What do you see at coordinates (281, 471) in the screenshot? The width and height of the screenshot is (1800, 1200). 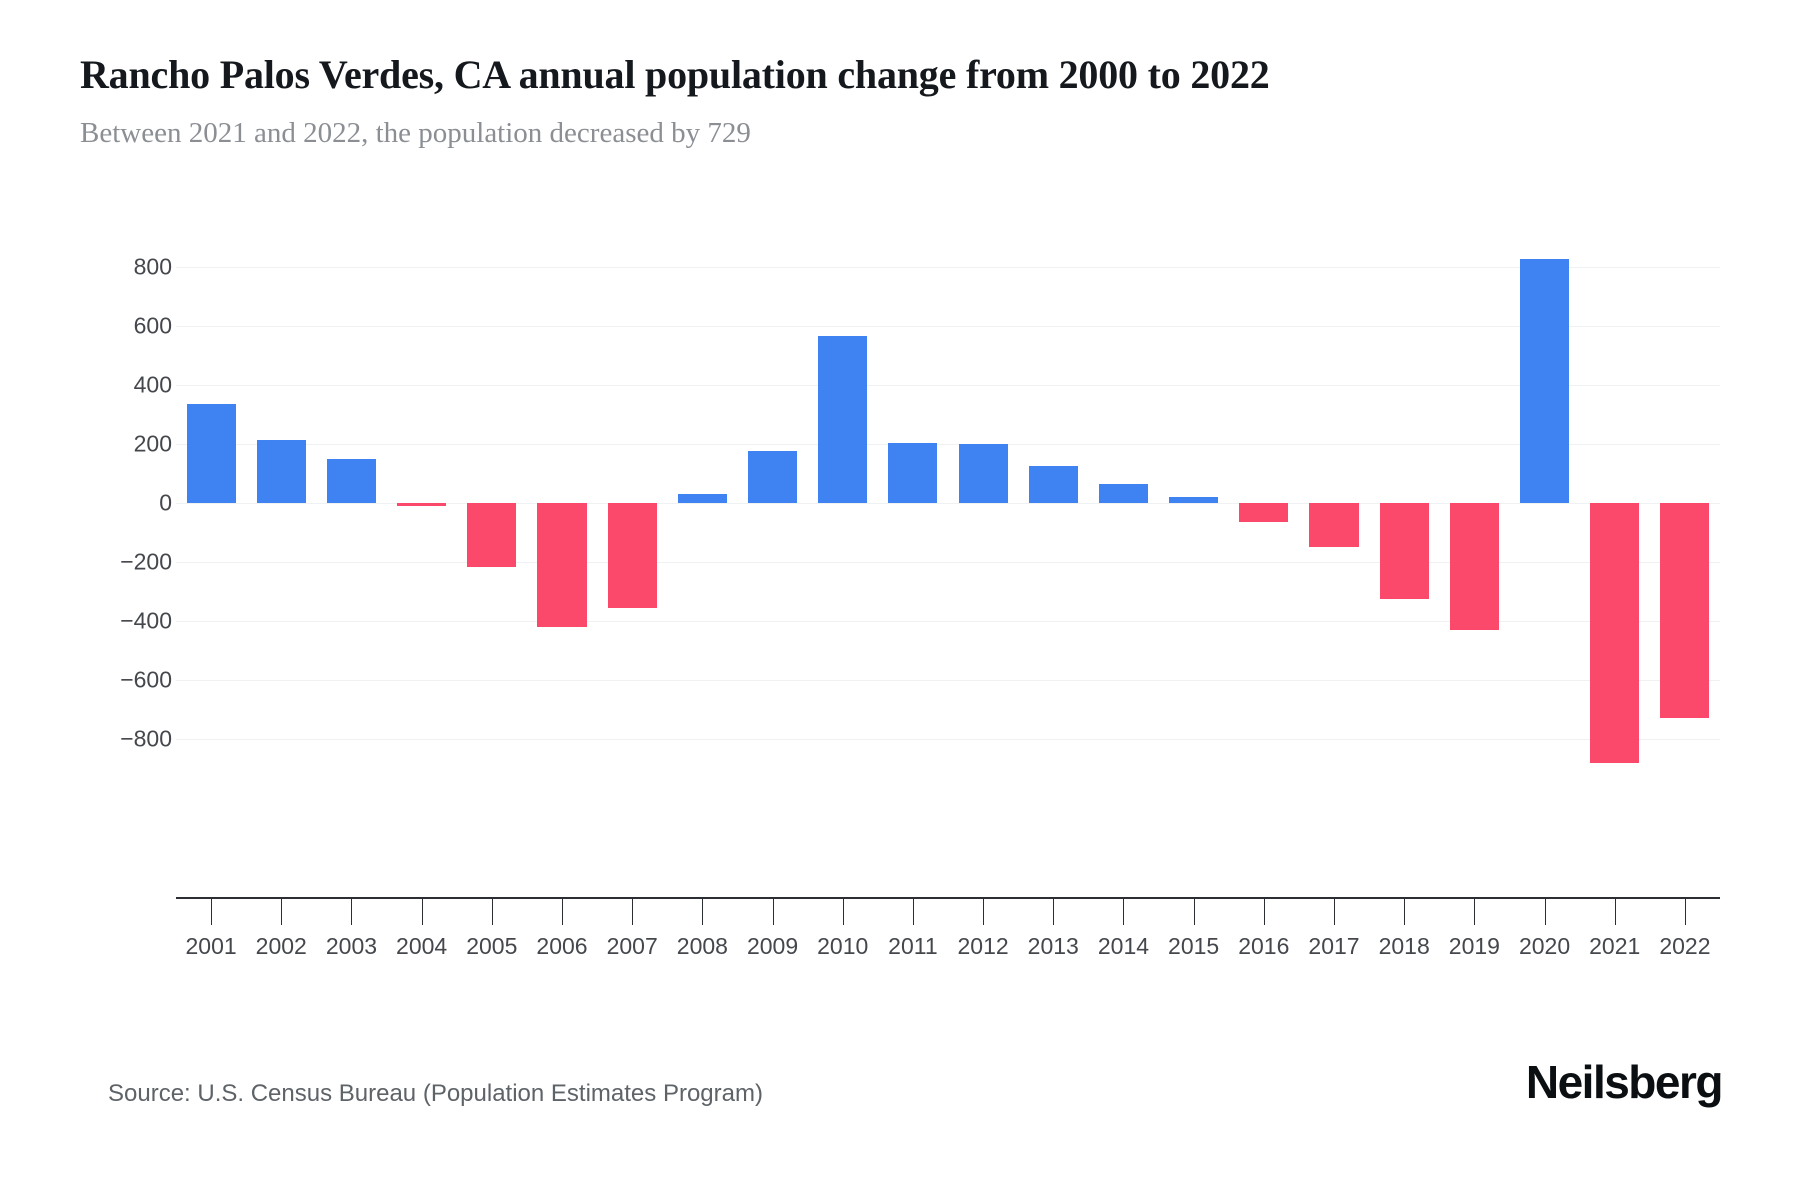 I see `bar-2002` at bounding box center [281, 471].